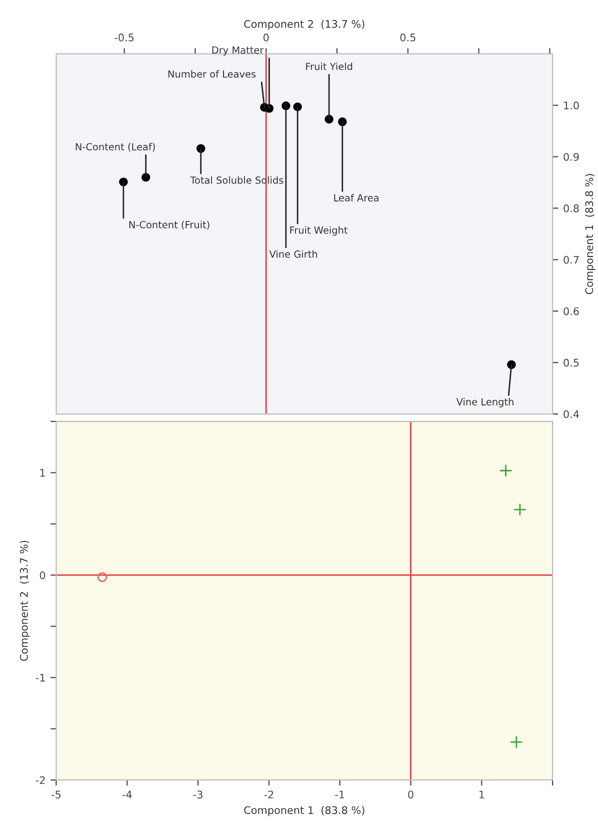  What do you see at coordinates (571, 208) in the screenshot?
I see `y-tick-label: 0.8` at bounding box center [571, 208].